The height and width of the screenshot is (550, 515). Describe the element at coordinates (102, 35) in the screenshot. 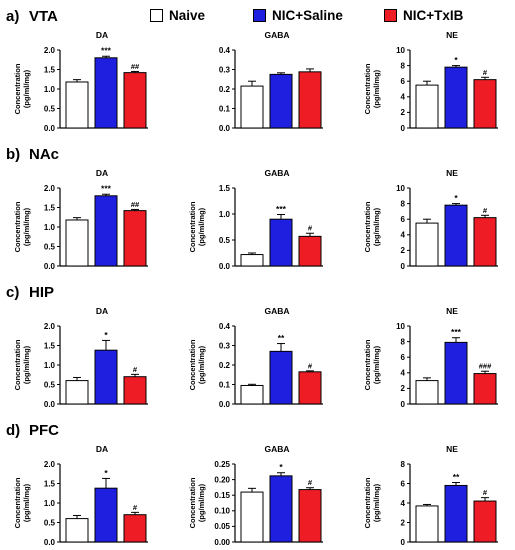

I see `panel-title-vta-da: DA` at that location.